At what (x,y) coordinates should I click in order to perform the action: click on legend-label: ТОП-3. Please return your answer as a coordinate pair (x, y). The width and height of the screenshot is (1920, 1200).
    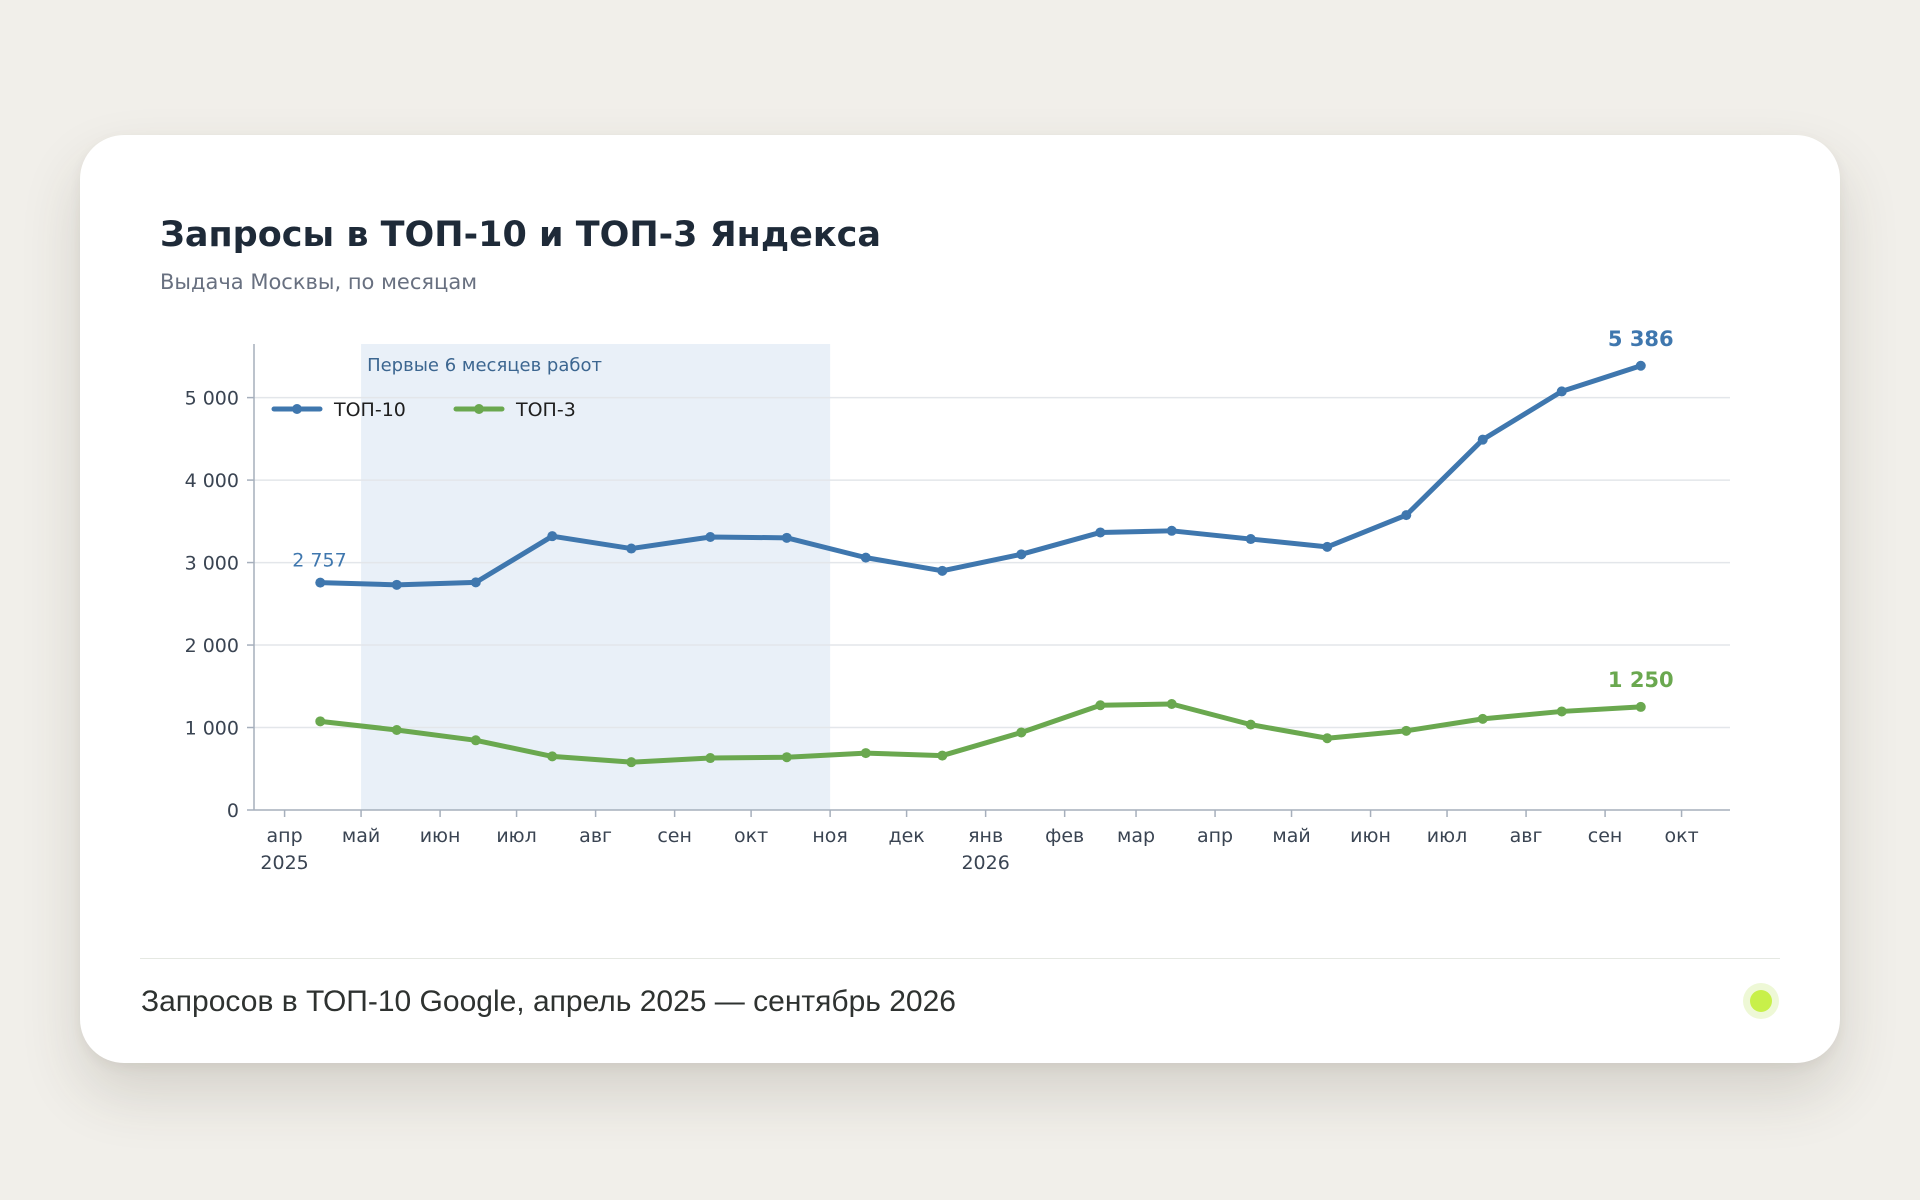
    Looking at the image, I should click on (545, 410).